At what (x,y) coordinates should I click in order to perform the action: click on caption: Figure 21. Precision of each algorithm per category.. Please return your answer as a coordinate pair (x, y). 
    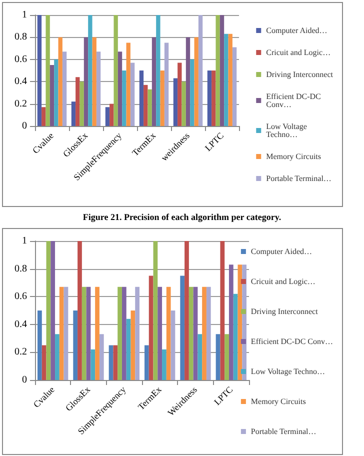
    Looking at the image, I should click on (182, 217).